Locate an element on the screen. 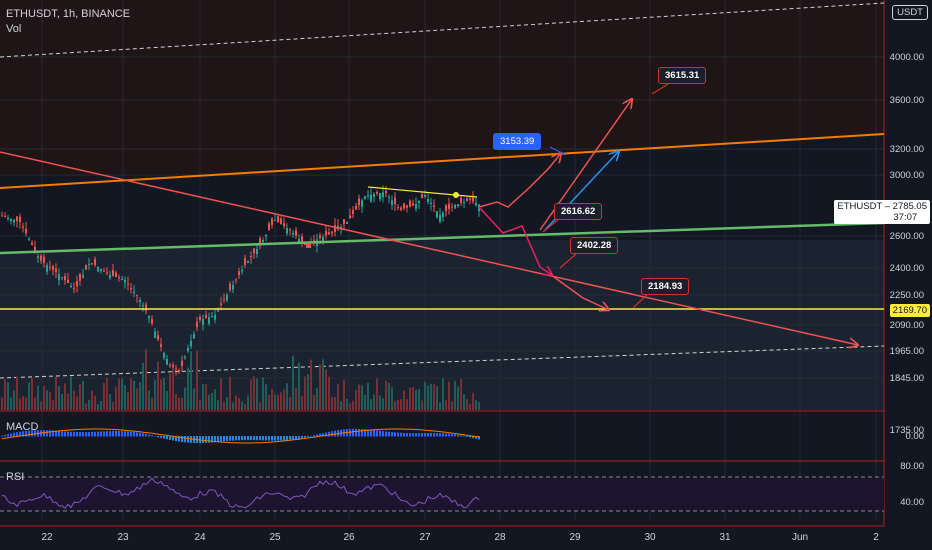 The height and width of the screenshot is (550, 932). green-support-line is located at coordinates (442, 238).